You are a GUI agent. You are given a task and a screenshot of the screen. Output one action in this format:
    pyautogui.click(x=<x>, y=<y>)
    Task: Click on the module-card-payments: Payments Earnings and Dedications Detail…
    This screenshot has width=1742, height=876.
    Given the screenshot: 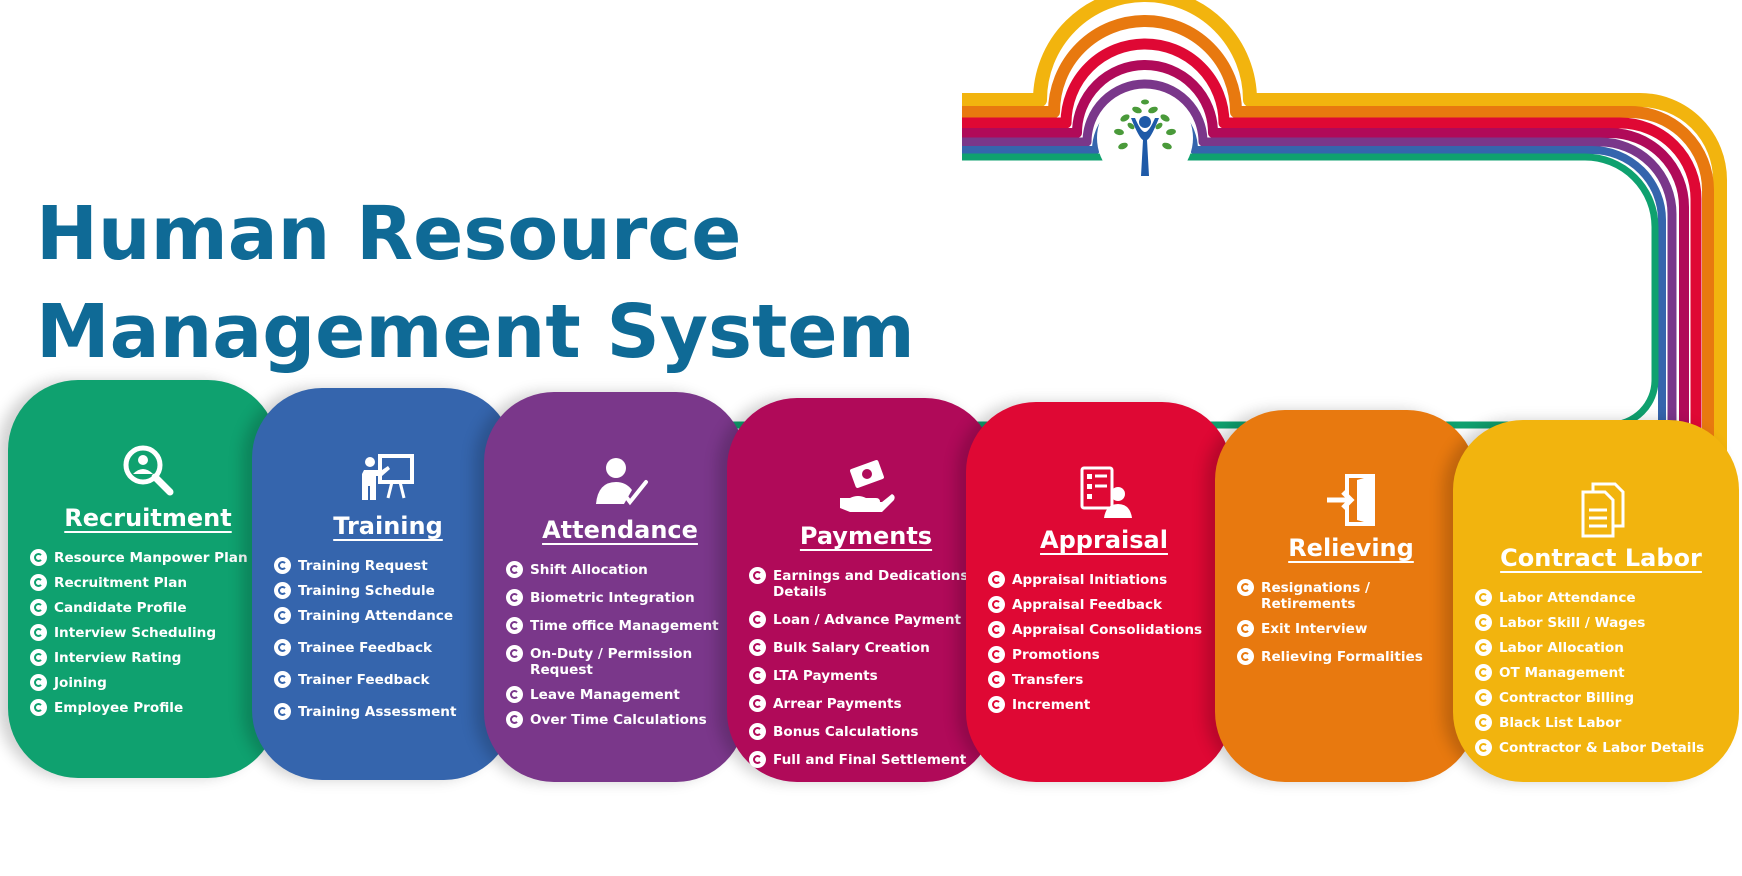 What is the action you would take?
    pyautogui.click(x=861, y=590)
    